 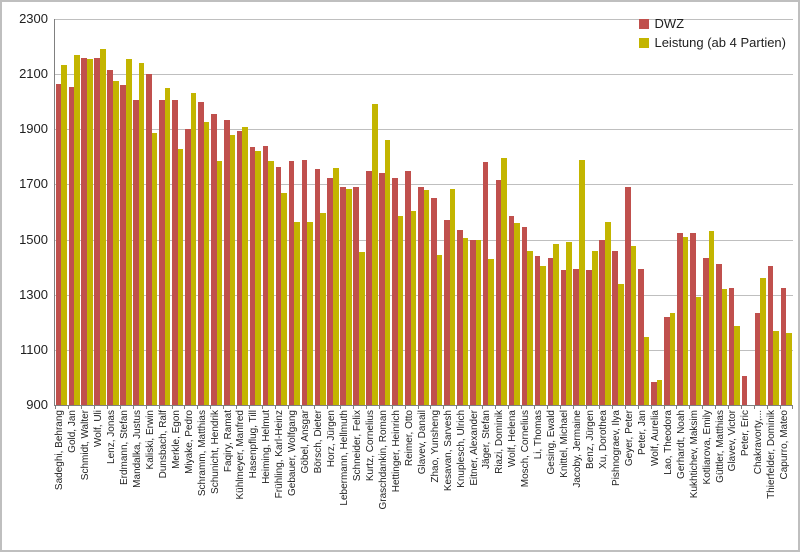 What do you see at coordinates (552, 442) in the screenshot?
I see `category-label: Gesing, Ewald` at bounding box center [552, 442].